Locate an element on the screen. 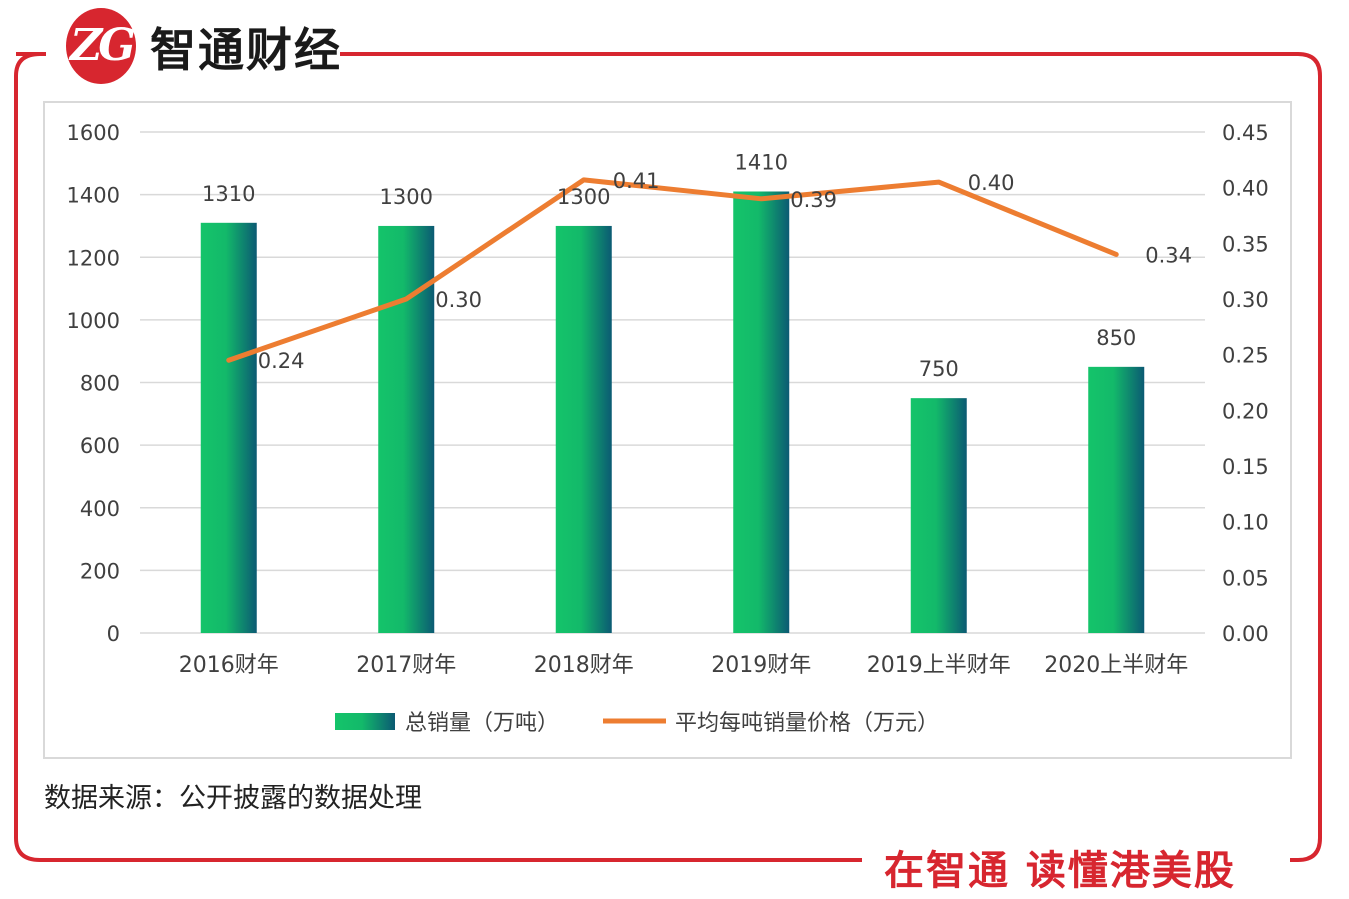 Image resolution: width=1349 pixels, height=899 pixels. line-data-label: 0.39 is located at coordinates (813, 200).